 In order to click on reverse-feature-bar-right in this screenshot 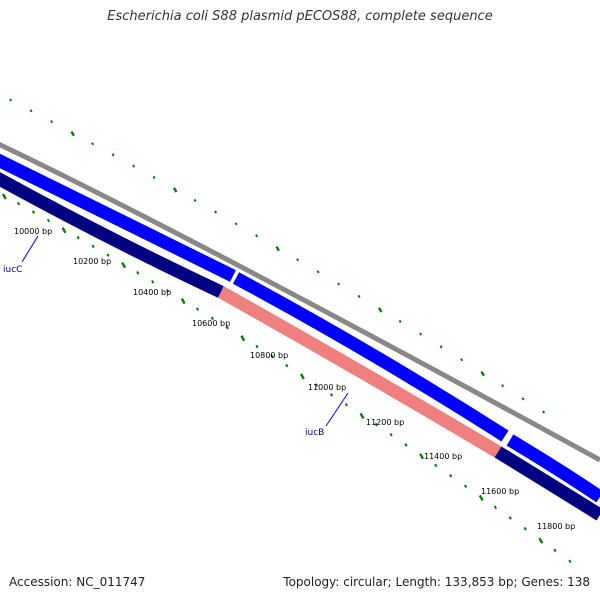, I will do `click(547, 483)`.